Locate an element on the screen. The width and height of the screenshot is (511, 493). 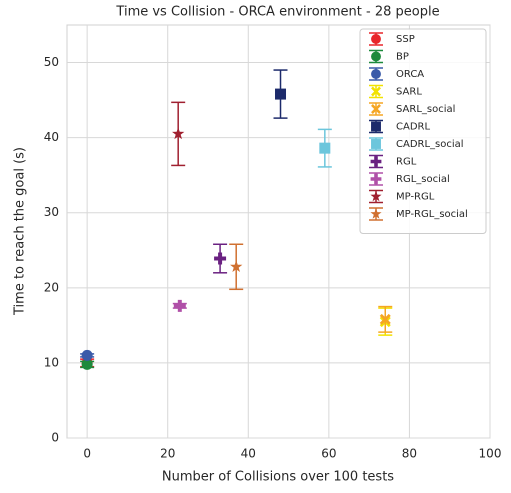
legend-entry: CADRL is located at coordinates (399, 126).